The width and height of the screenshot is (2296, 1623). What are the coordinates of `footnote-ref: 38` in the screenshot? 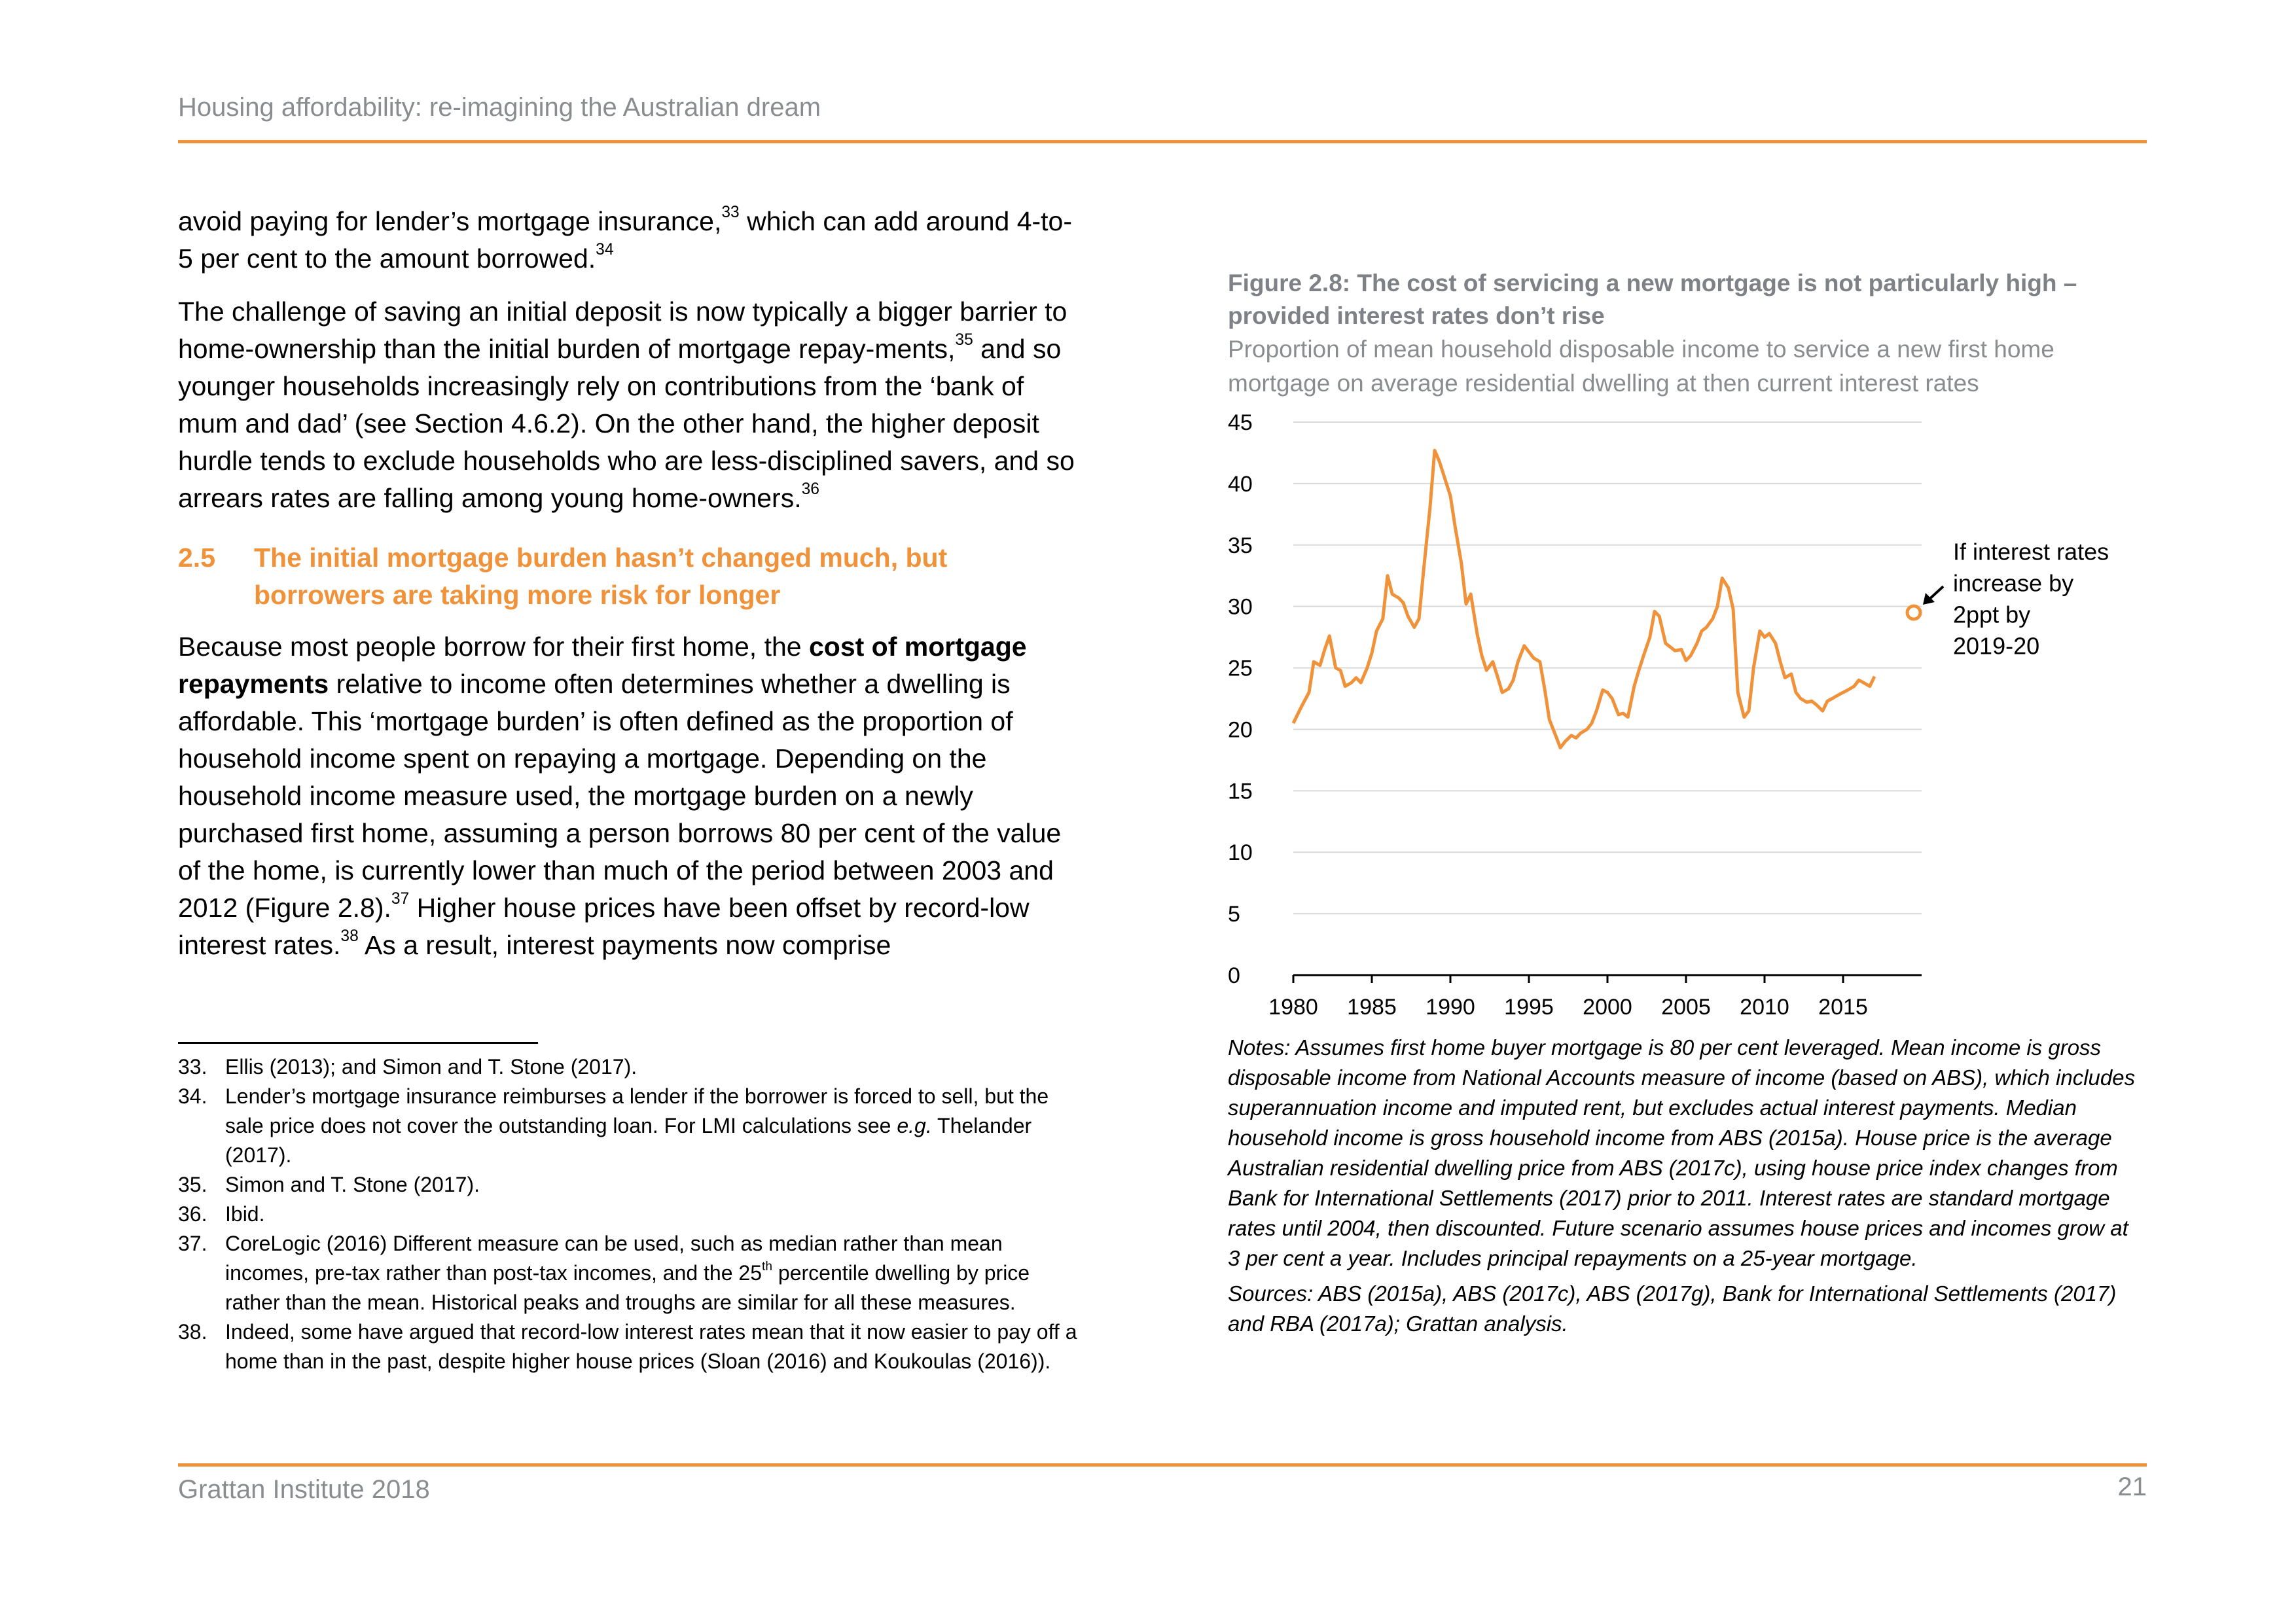 It's located at (349, 937).